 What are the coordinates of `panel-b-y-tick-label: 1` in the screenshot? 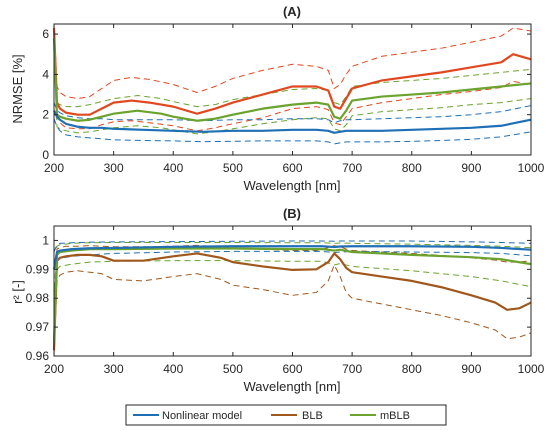 It's located at (45, 240).